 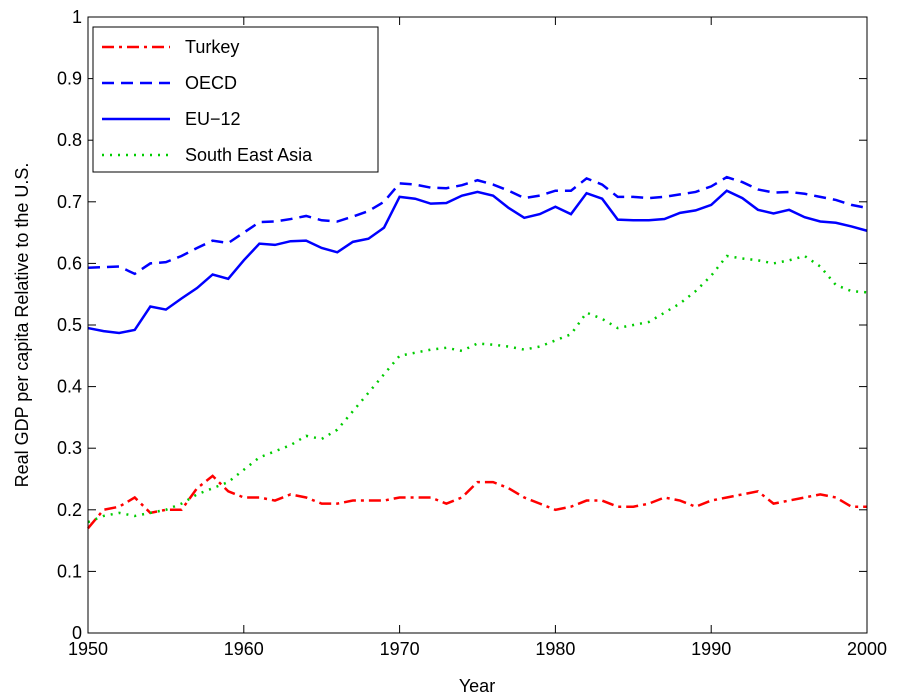 I want to click on y-tick-label: 0.5, so click(x=69, y=325).